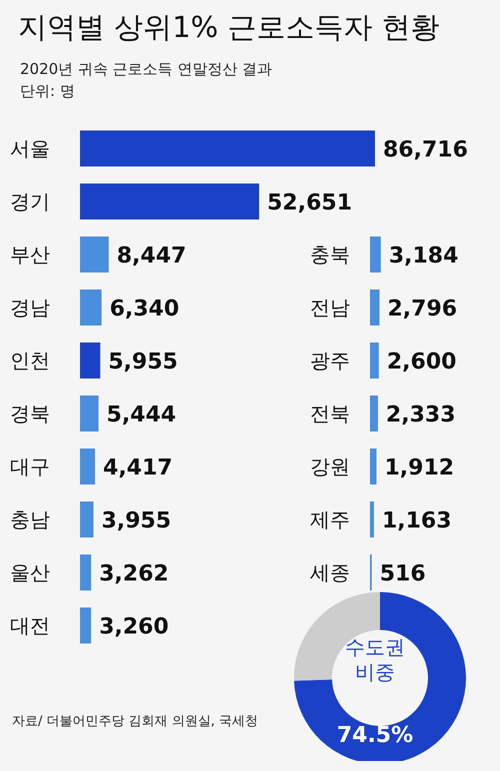  Describe the element at coordinates (145, 309) in the screenshot. I see `data-label: 6,340` at that location.